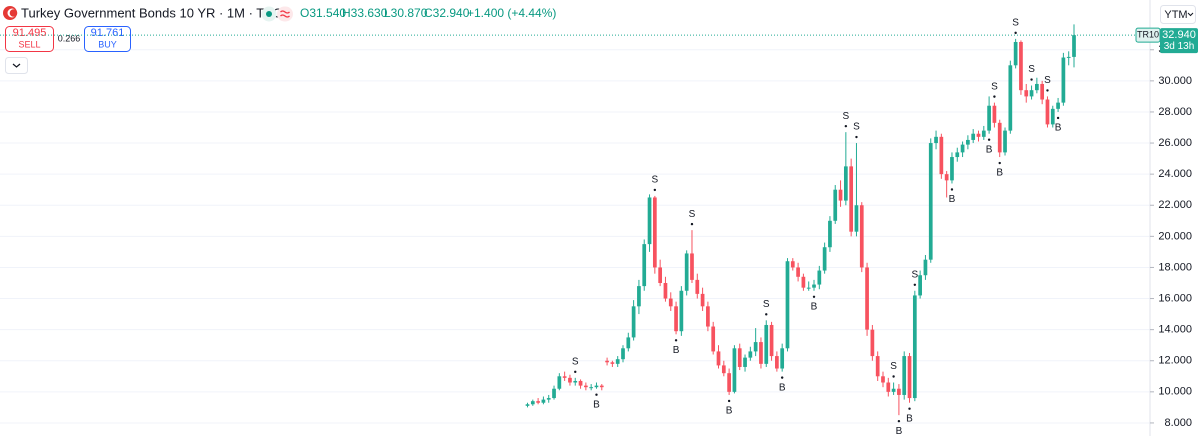  What do you see at coordinates (1179, 35) in the screenshot?
I see `last-price-label: 32.940` at bounding box center [1179, 35].